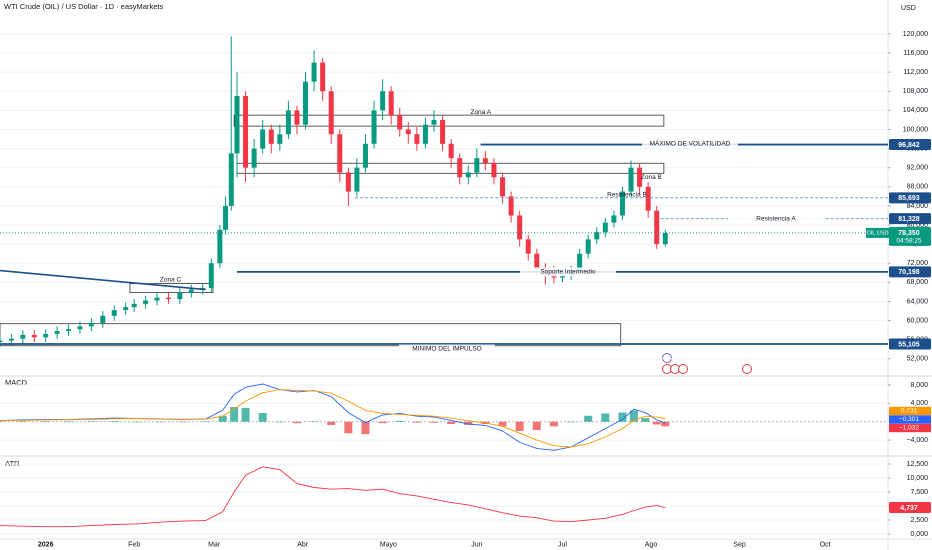 This screenshot has width=932, height=550. What do you see at coordinates (627, 195) in the screenshot?
I see `level-label: Resistencia B` at bounding box center [627, 195].